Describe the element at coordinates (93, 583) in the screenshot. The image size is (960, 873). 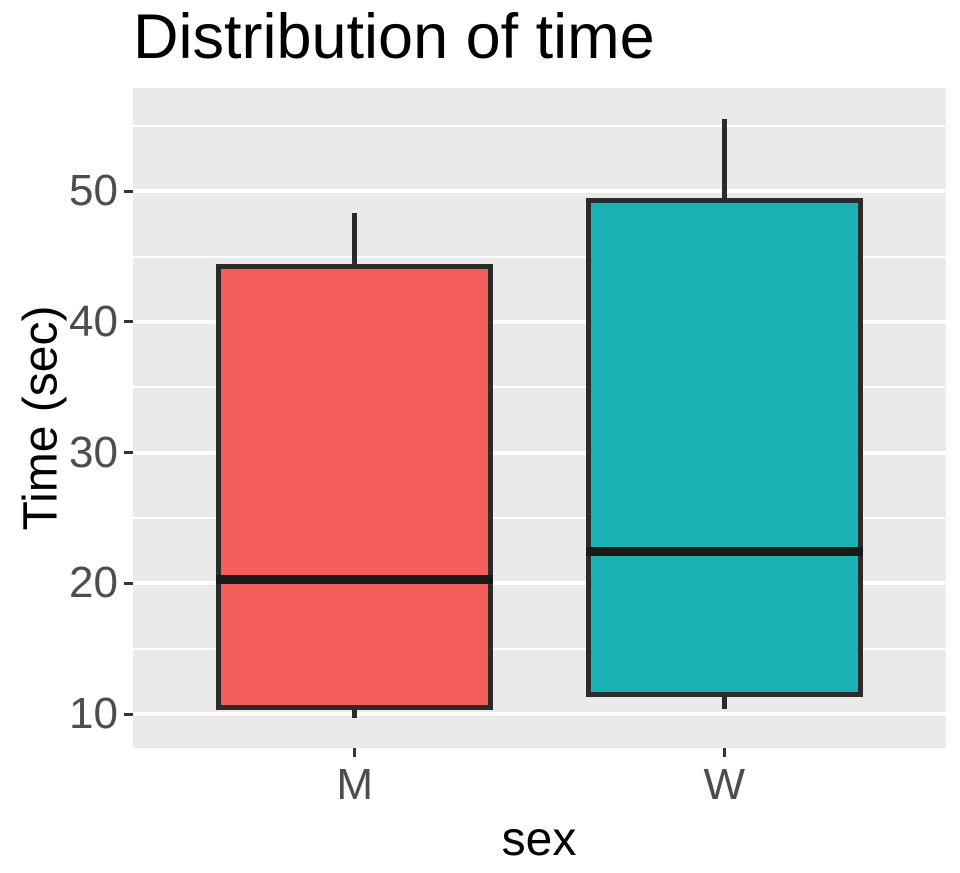
I see `y-tick-label: 20` at that location.